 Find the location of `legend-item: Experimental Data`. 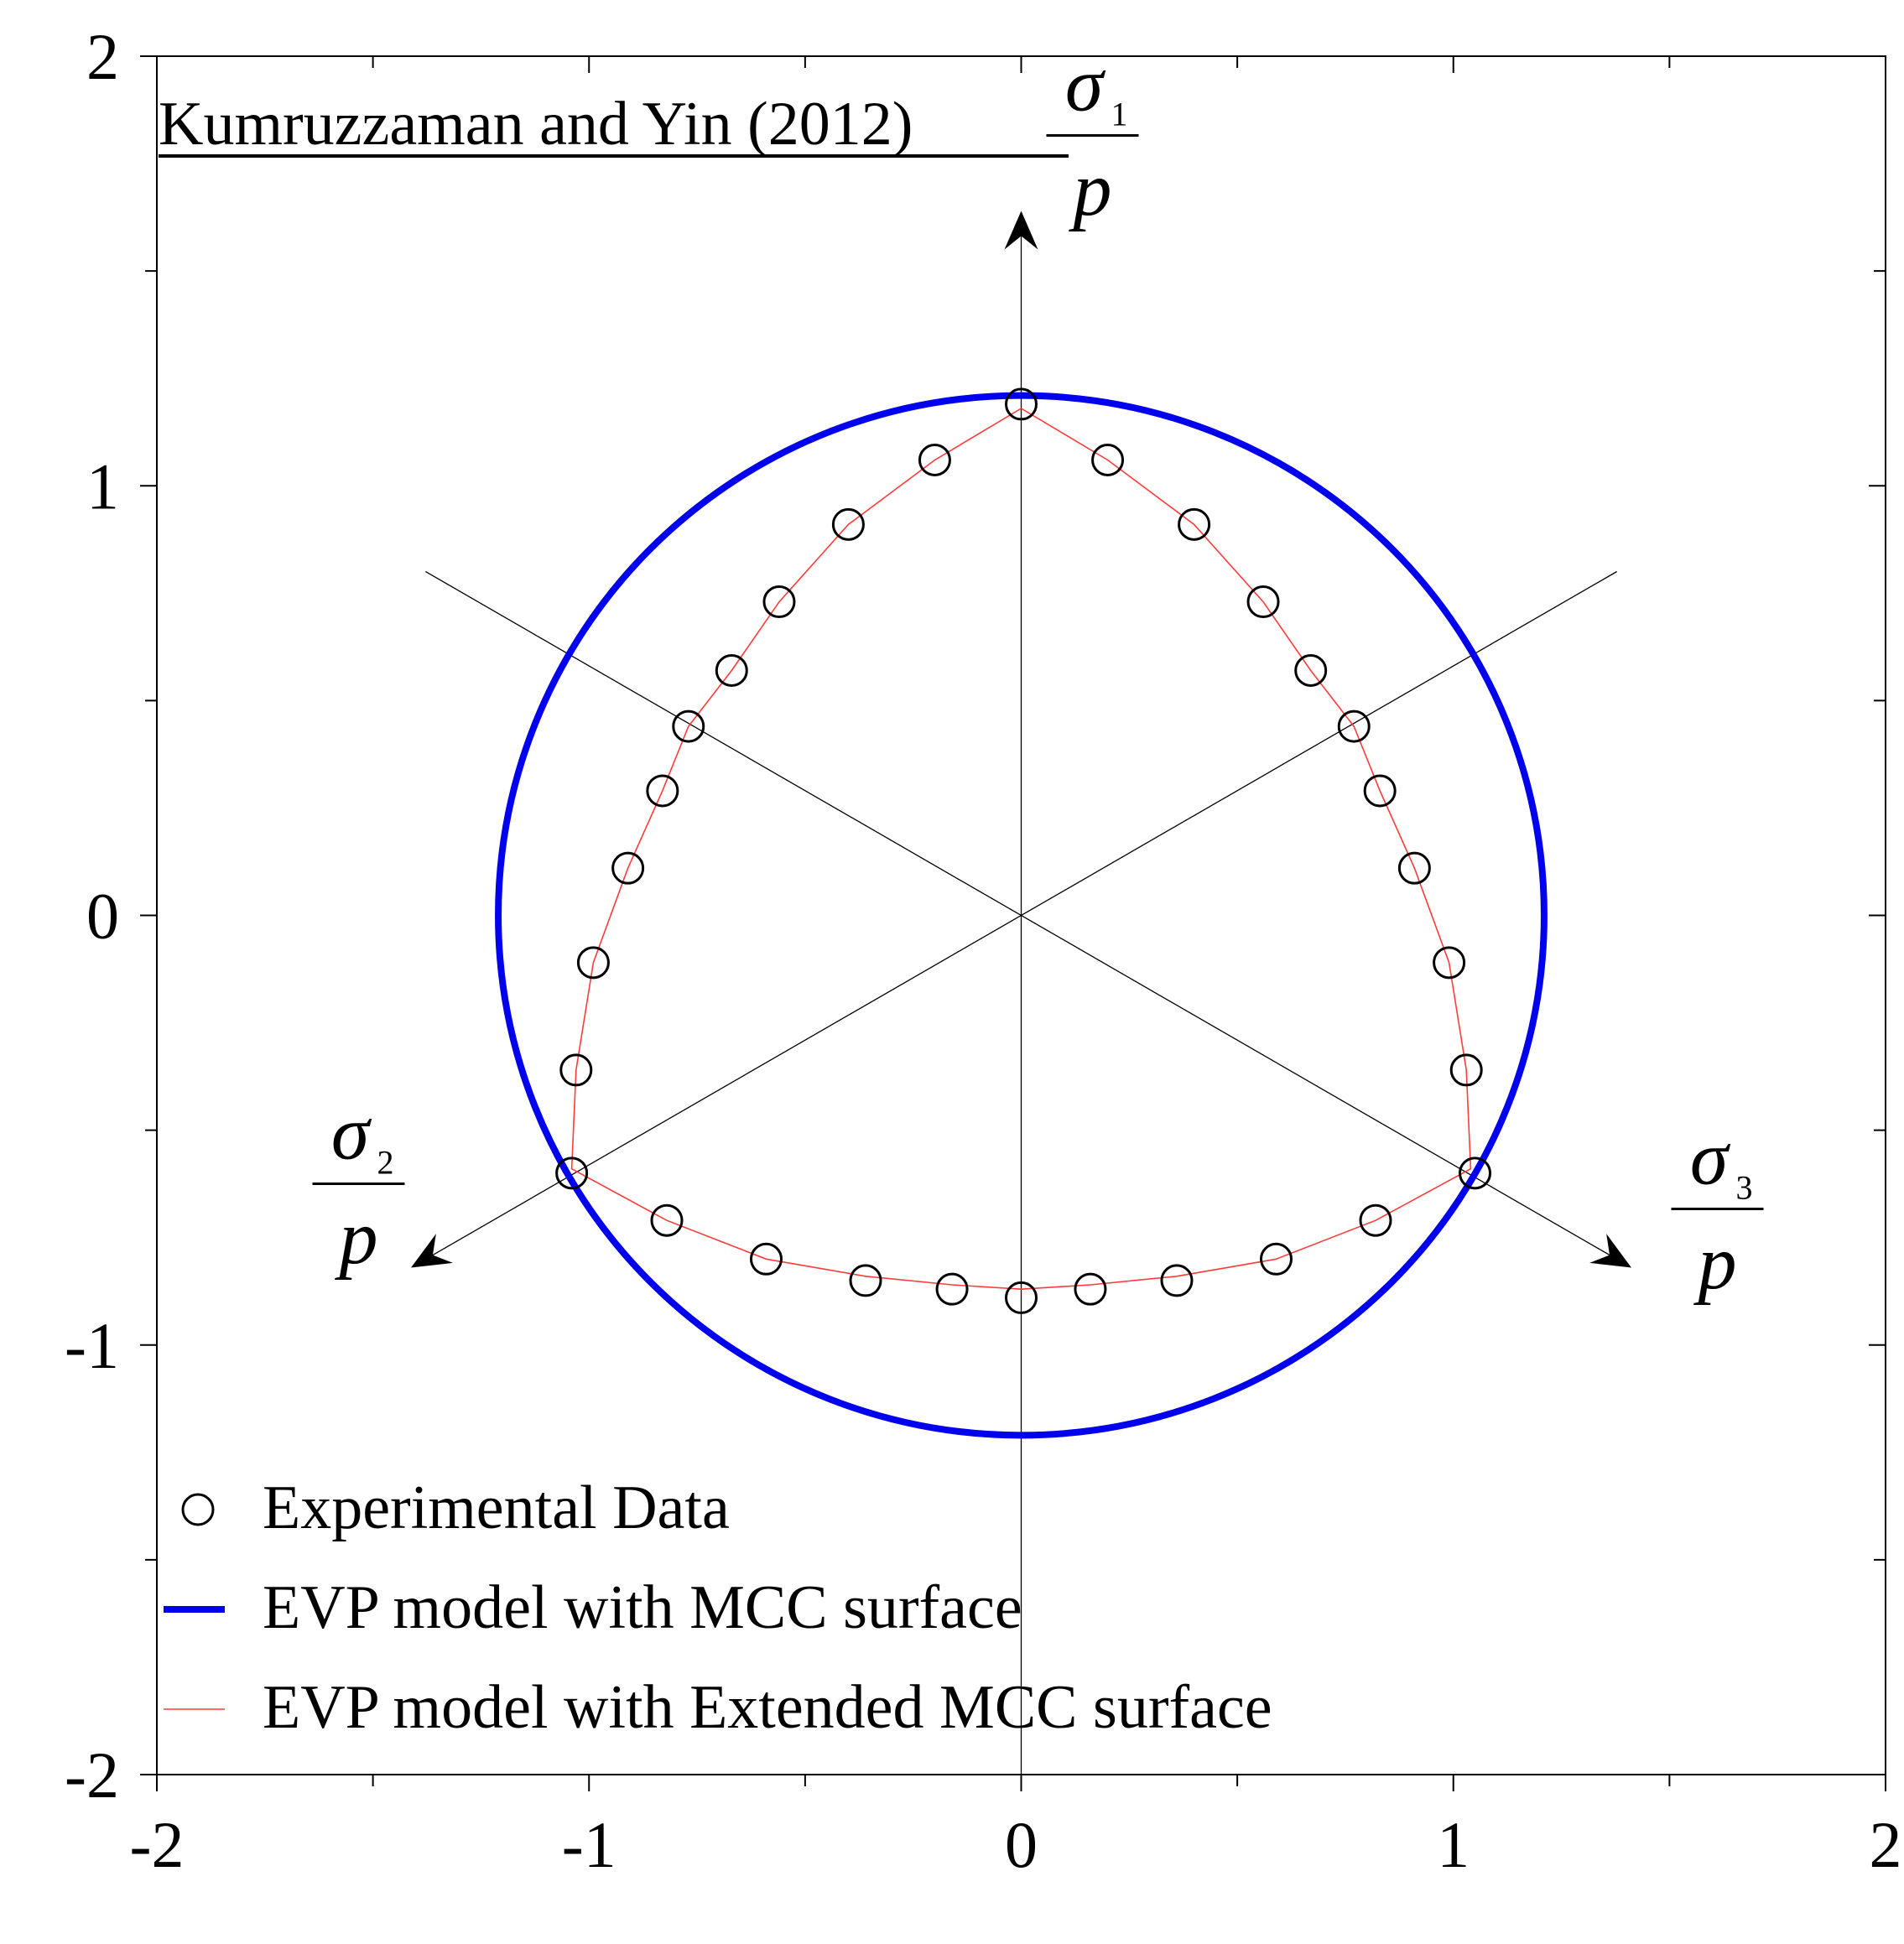

legend-item: Experimental Data is located at coordinates (456, 1508).